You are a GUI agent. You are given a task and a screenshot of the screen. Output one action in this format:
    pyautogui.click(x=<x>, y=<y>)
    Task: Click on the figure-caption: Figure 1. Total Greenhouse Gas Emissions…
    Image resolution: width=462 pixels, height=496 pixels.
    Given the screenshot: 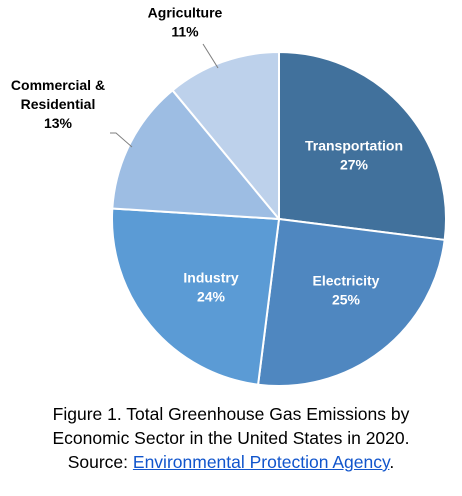 What is the action you would take?
    pyautogui.click(x=231, y=438)
    